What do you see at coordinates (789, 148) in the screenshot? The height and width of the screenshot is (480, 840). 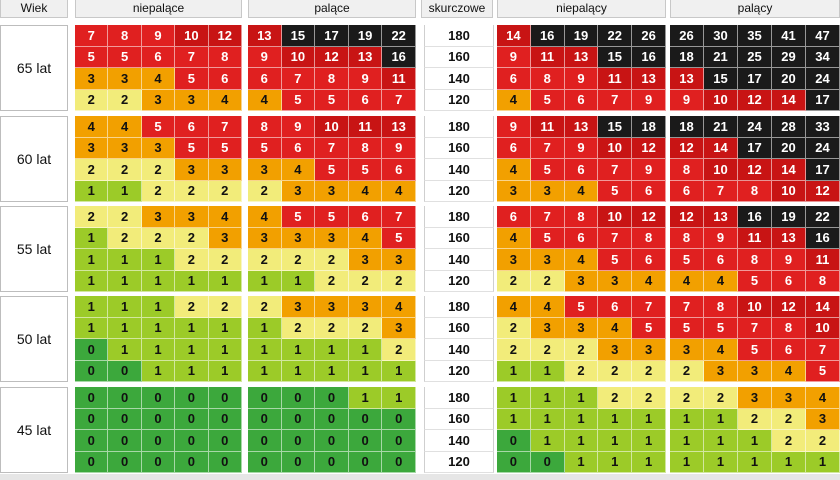 I see `risk-cell: 20` at bounding box center [789, 148].